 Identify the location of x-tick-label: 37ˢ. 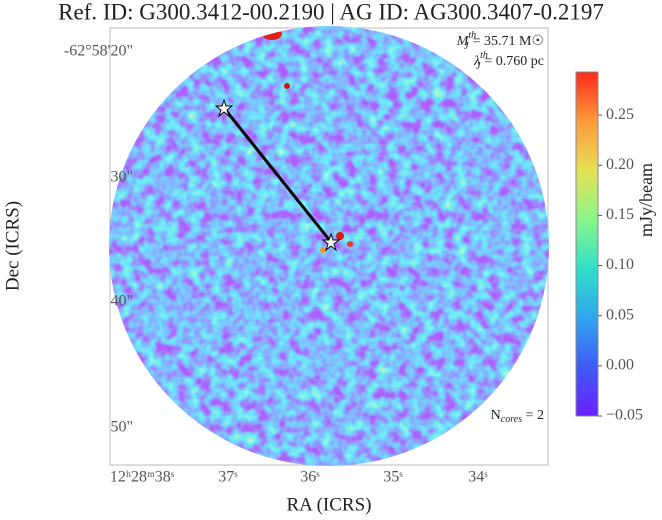
(228, 477).